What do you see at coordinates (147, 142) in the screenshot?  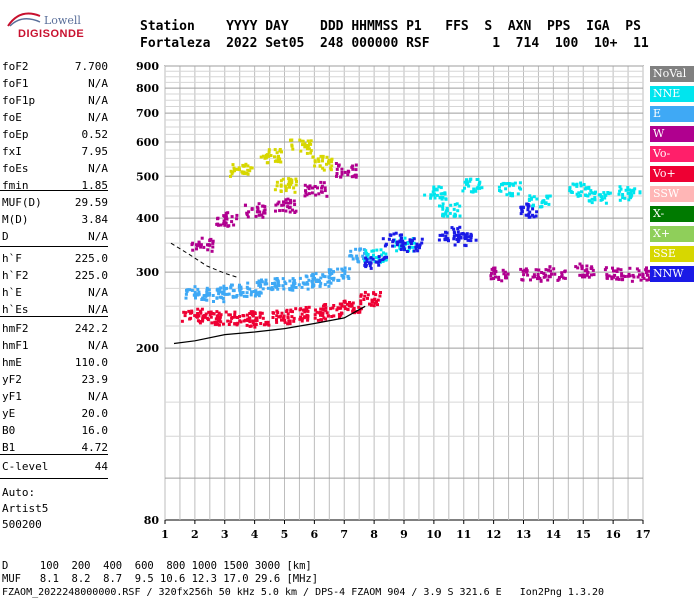 I see `y-tick-label: 600` at bounding box center [147, 142].